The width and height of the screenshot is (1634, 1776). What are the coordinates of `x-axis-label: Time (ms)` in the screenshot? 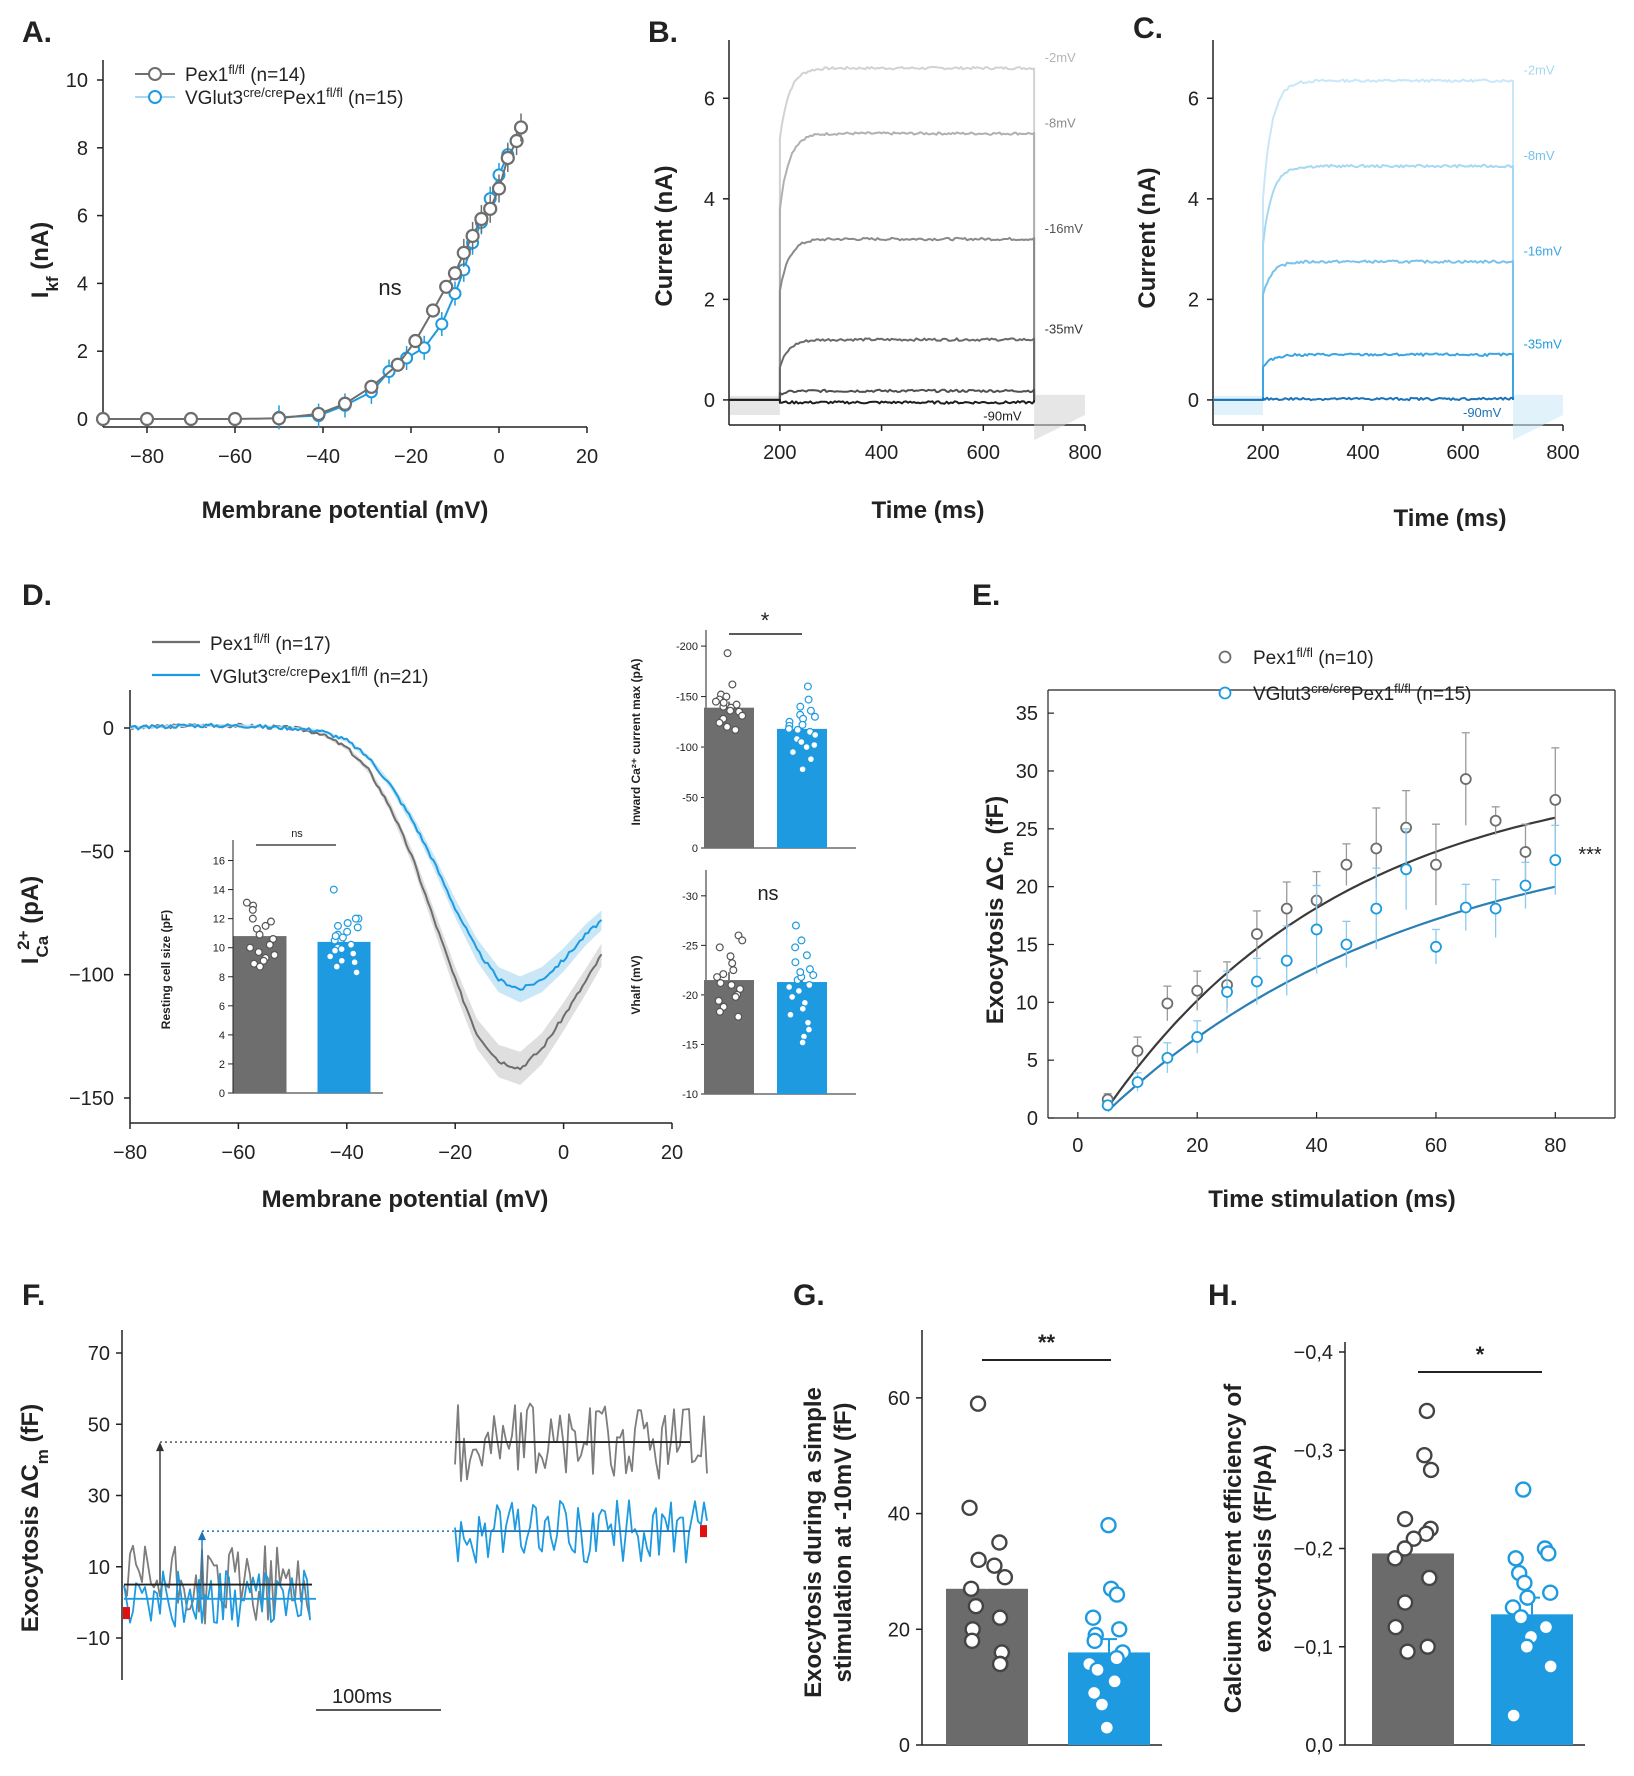 It's located at (928, 510).